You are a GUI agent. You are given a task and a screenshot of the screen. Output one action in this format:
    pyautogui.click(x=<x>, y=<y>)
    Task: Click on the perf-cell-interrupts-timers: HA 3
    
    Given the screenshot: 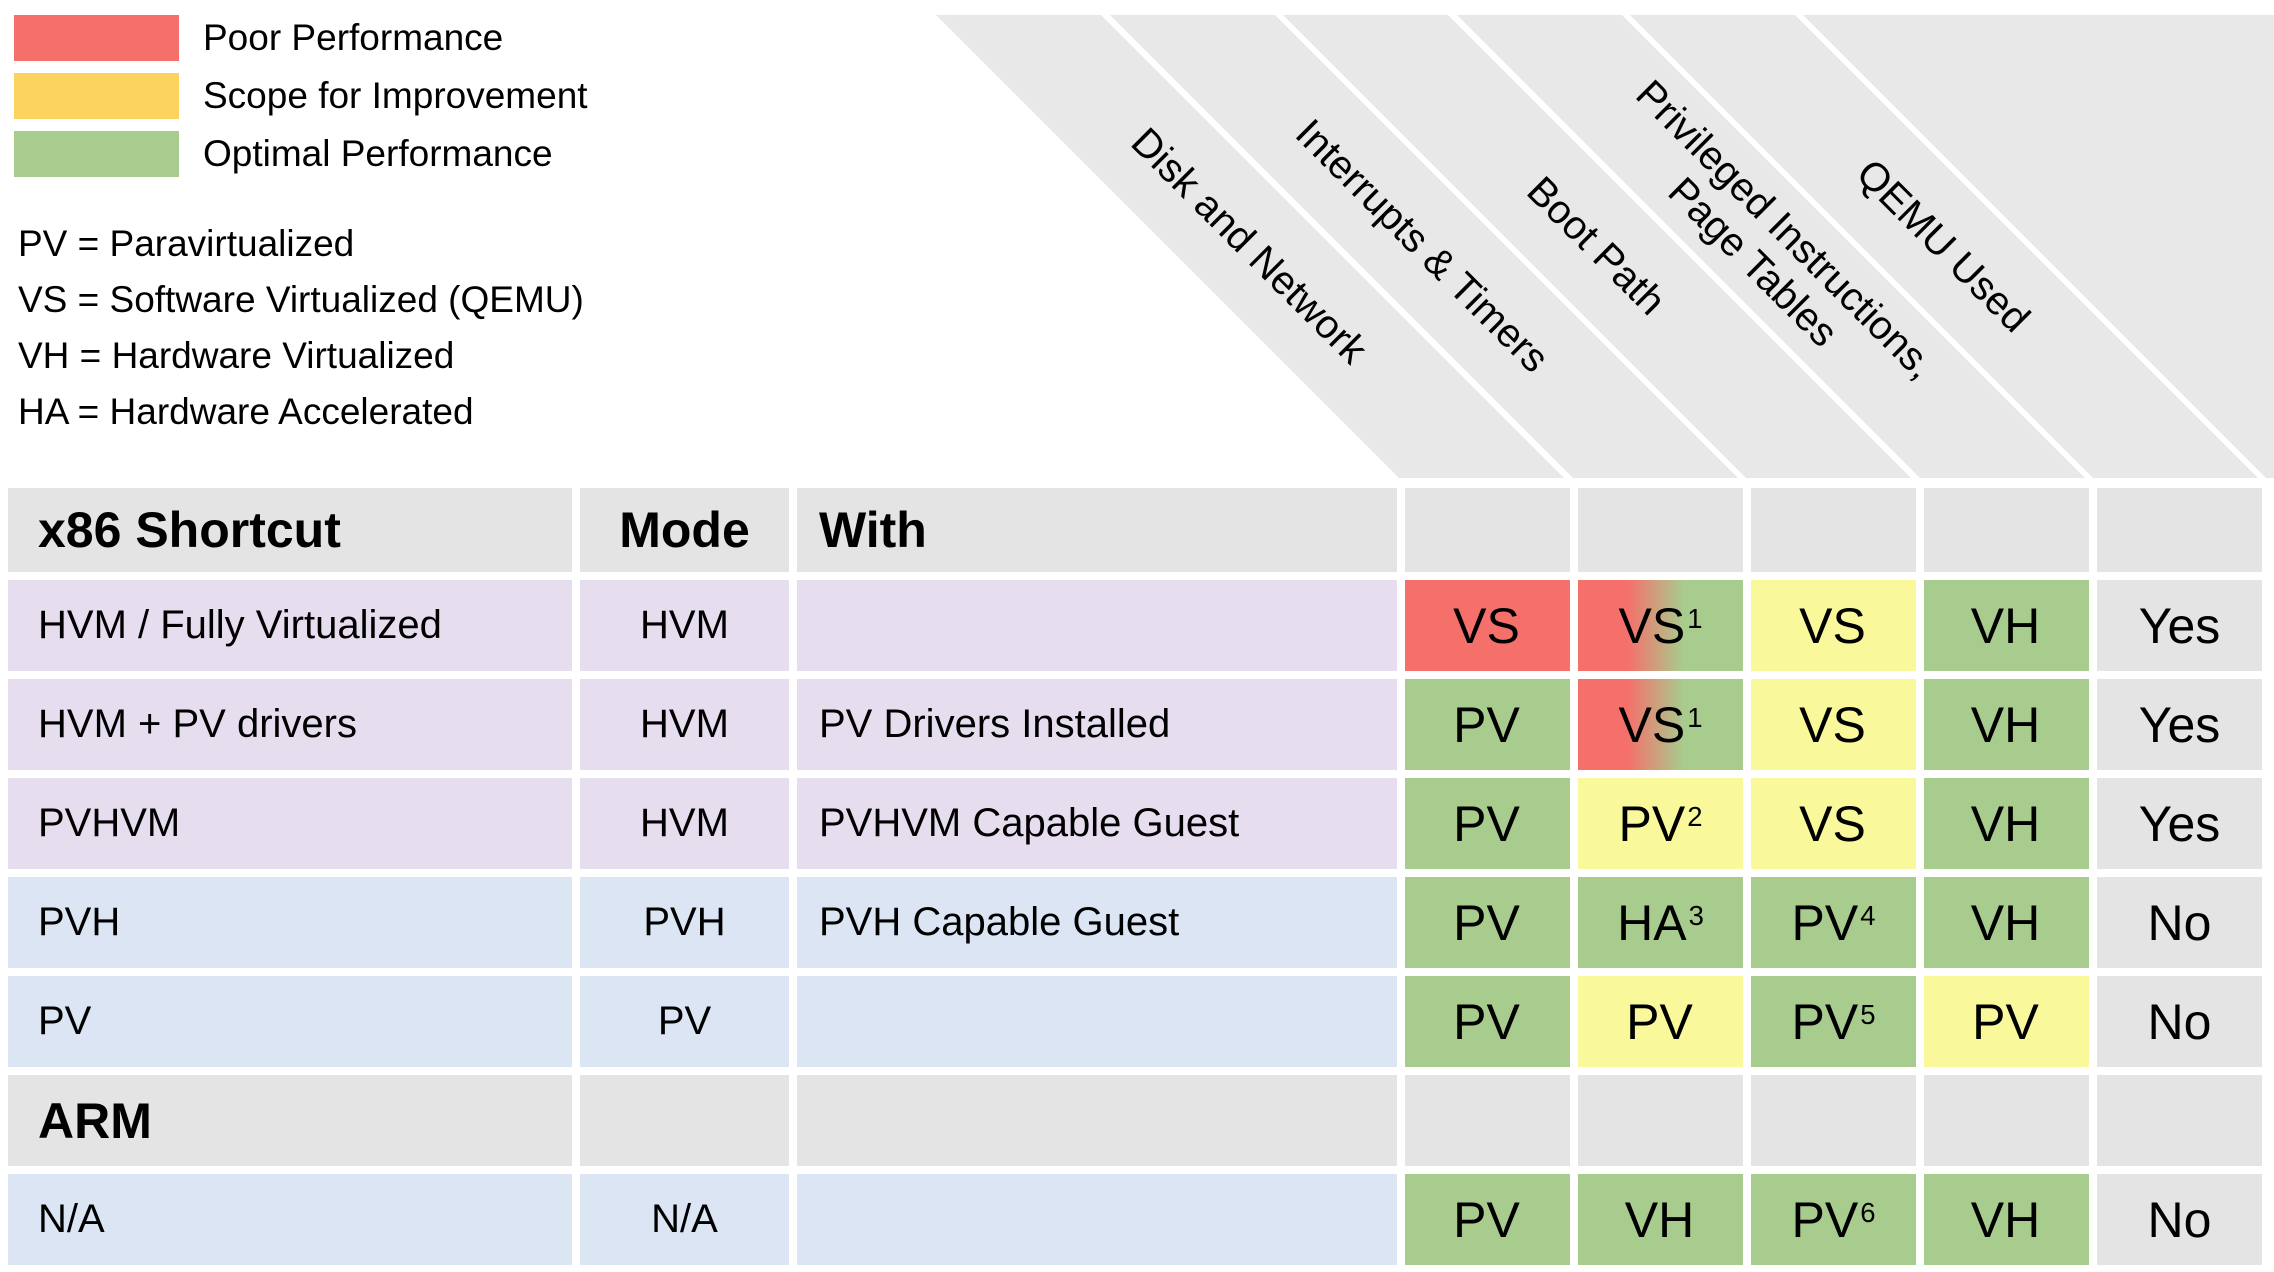 What is the action you would take?
    pyautogui.click(x=1660, y=922)
    